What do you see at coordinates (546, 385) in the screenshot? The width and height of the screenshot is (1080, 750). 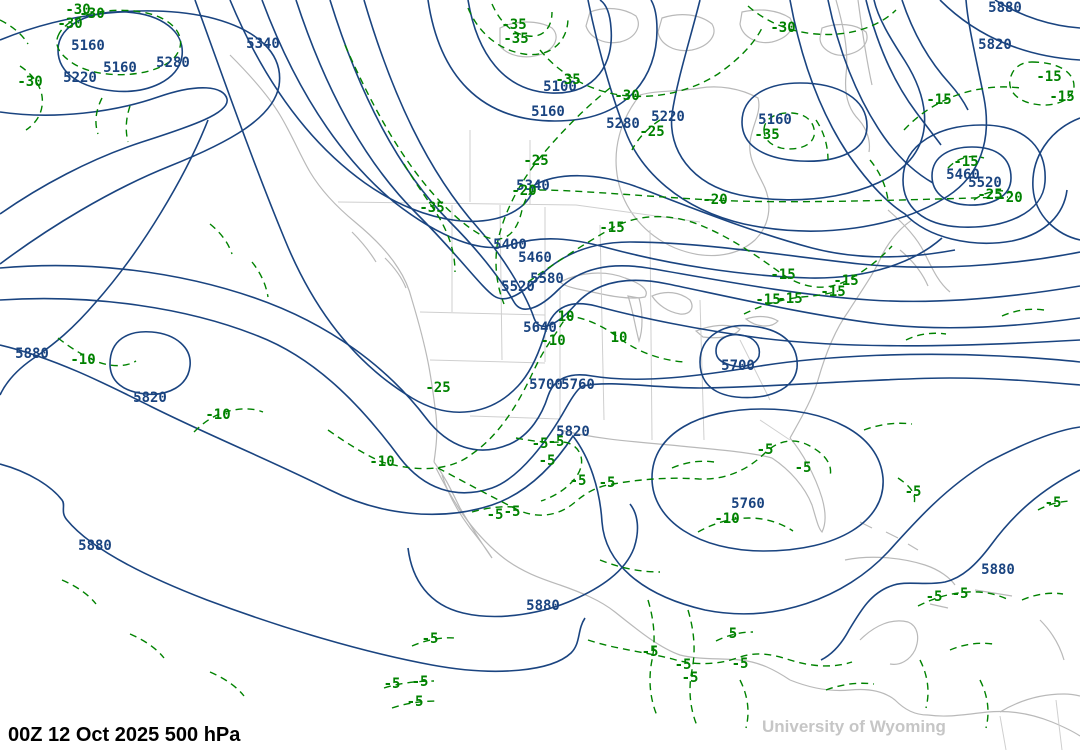 I see `height-contour-label: 5700` at bounding box center [546, 385].